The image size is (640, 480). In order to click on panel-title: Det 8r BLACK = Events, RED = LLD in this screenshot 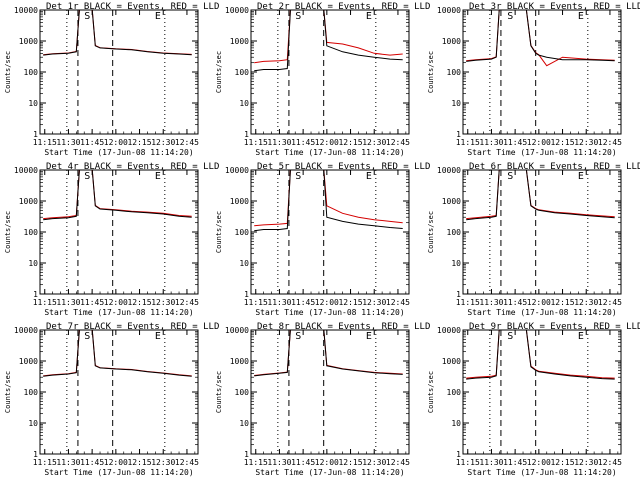, I will do `click(343, 327)`.